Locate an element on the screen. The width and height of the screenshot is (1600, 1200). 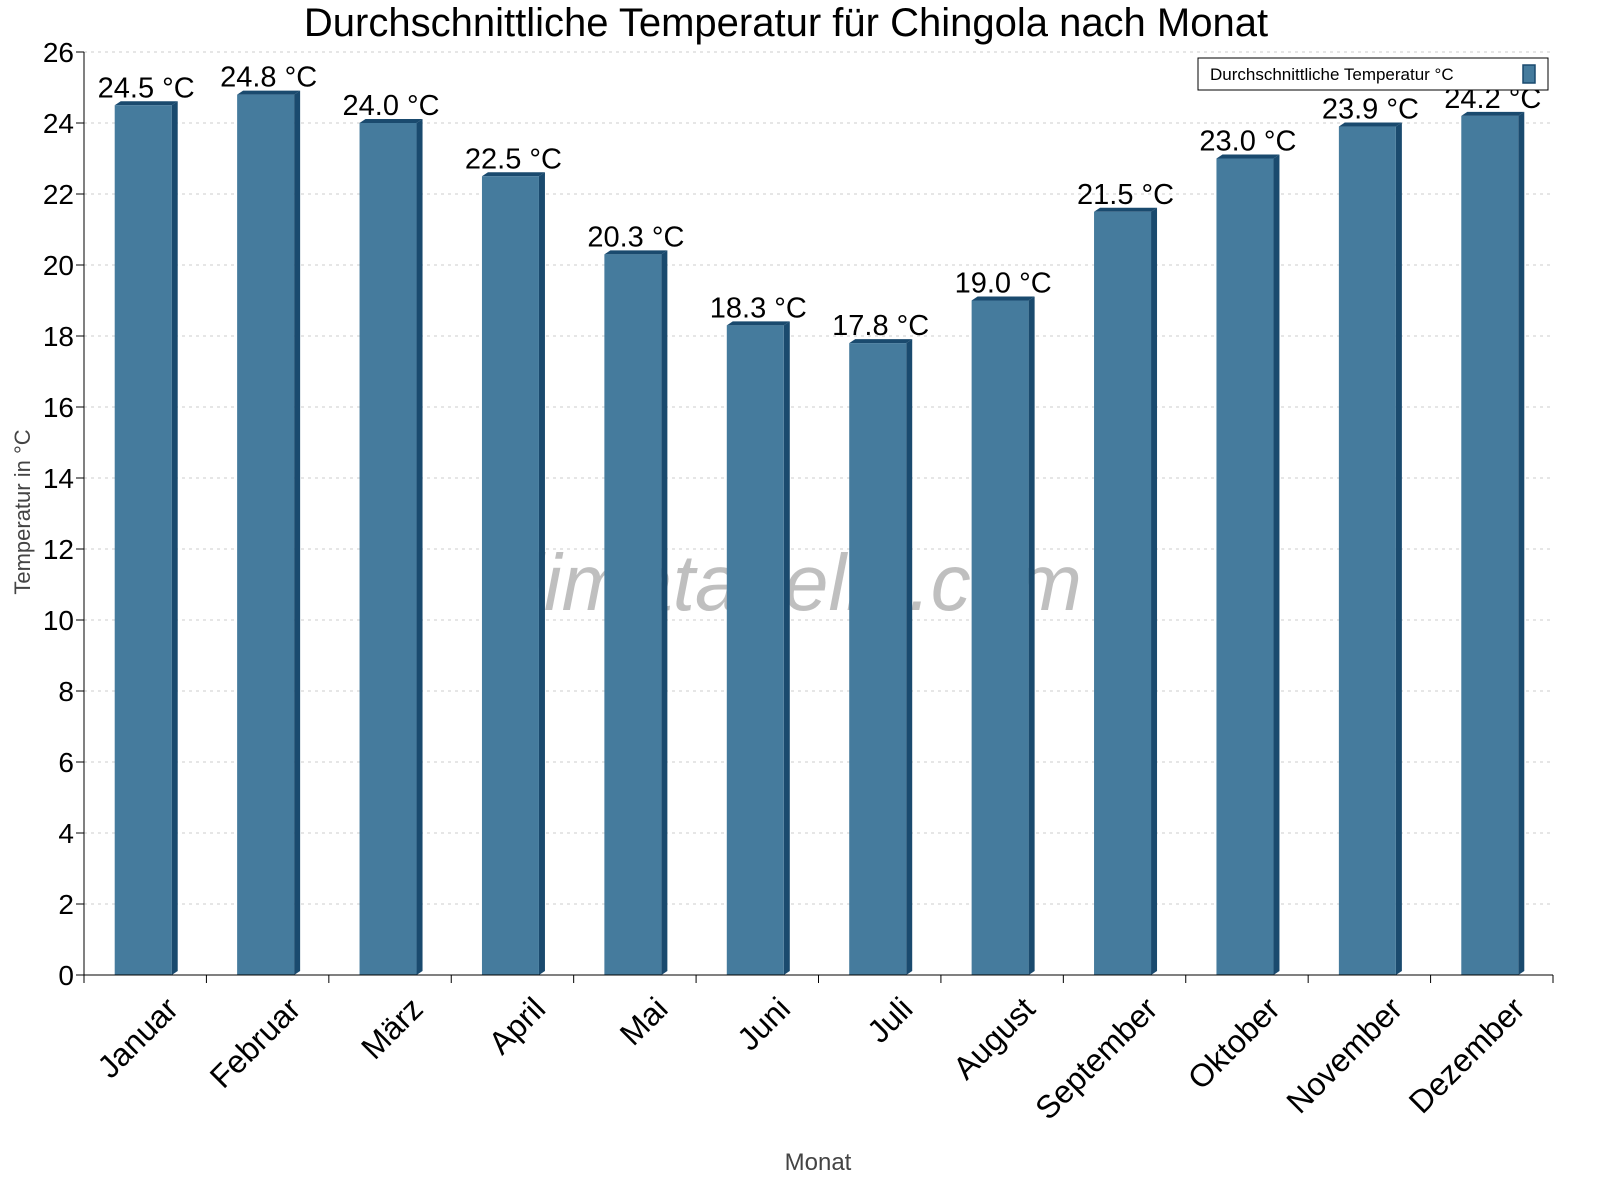
y-tick-label: 14 is located at coordinates (58, 478).